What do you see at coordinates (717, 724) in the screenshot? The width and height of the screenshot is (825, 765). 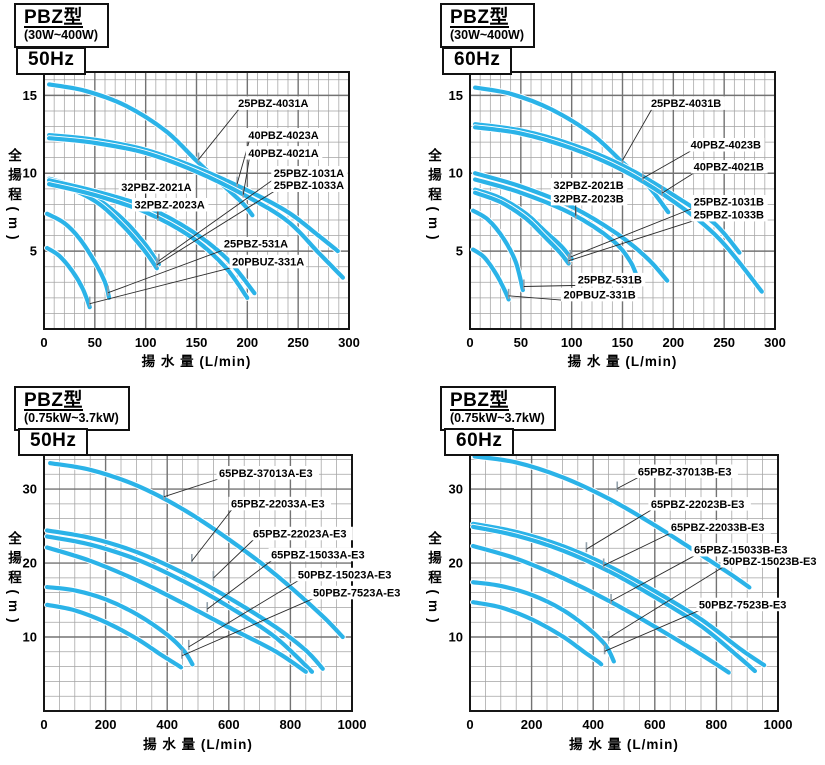 I see `x-tick-800: 800` at bounding box center [717, 724].